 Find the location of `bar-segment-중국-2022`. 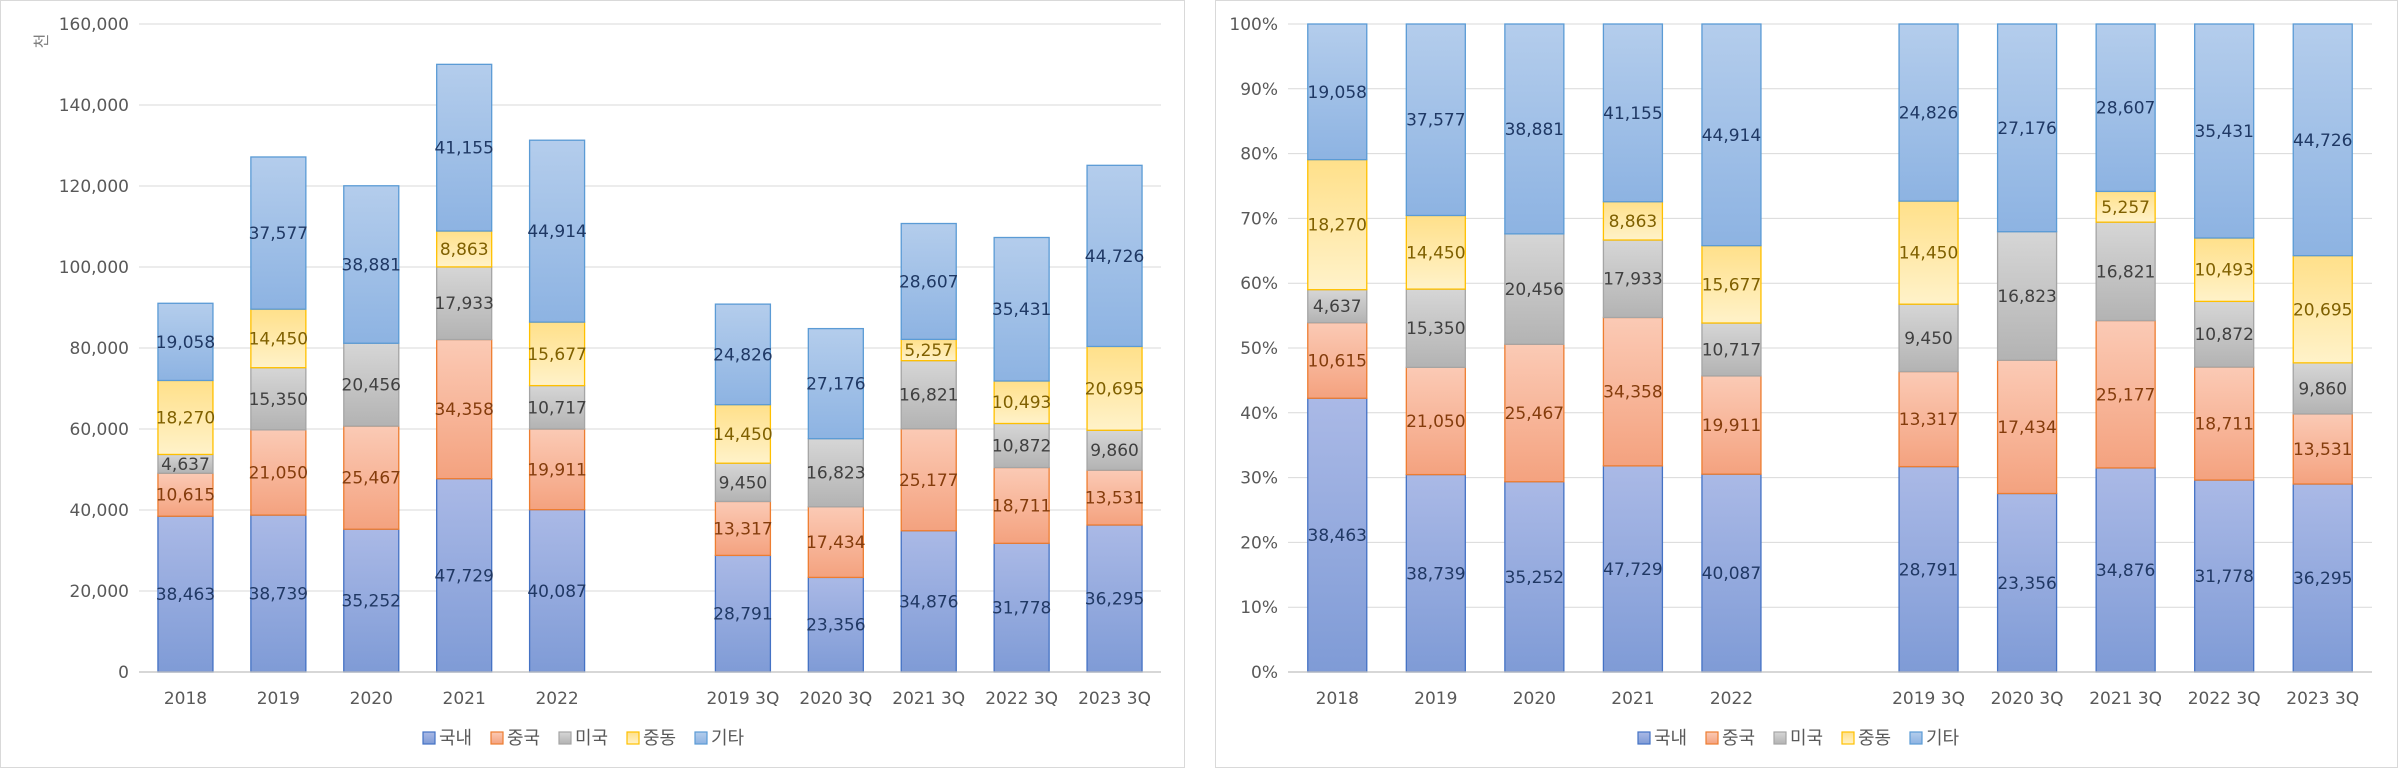

bar-segment-중국-2022 is located at coordinates (1731, 425).